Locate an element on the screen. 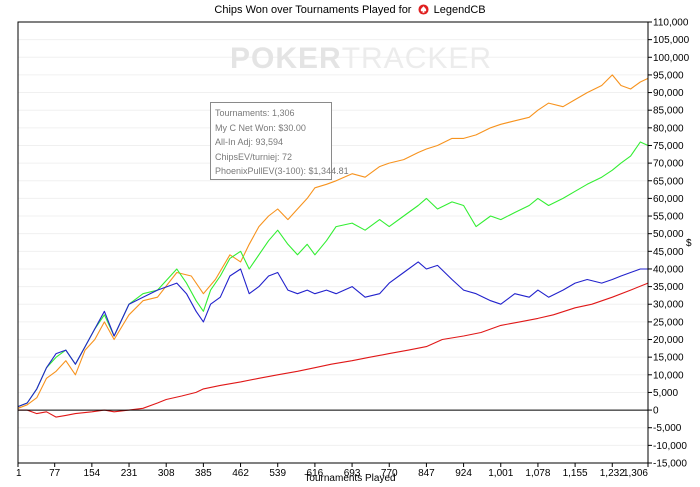 Image resolution: width=700 pixels, height=487 pixels. x-tick-label: 1 is located at coordinates (19, 473).